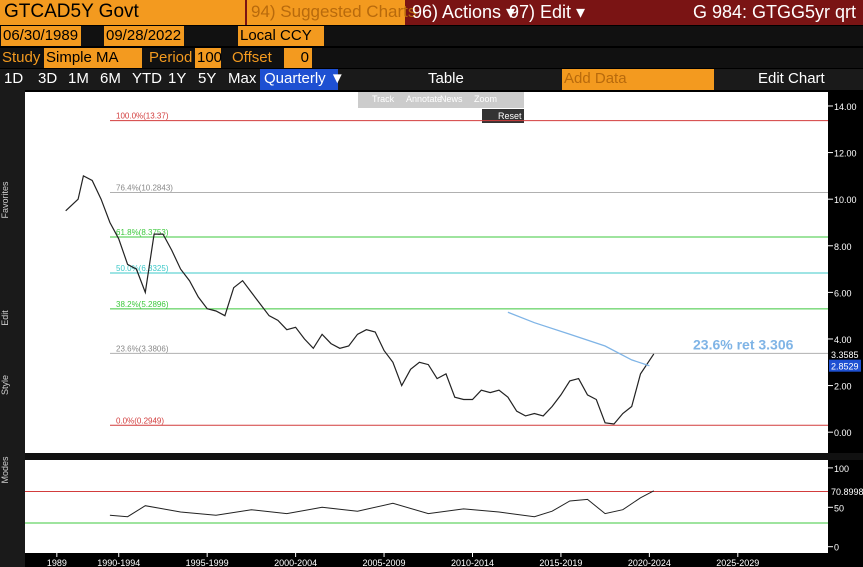 This screenshot has width=863, height=567. I want to click on annotation: 23.6% ret 3.306, so click(743, 344).